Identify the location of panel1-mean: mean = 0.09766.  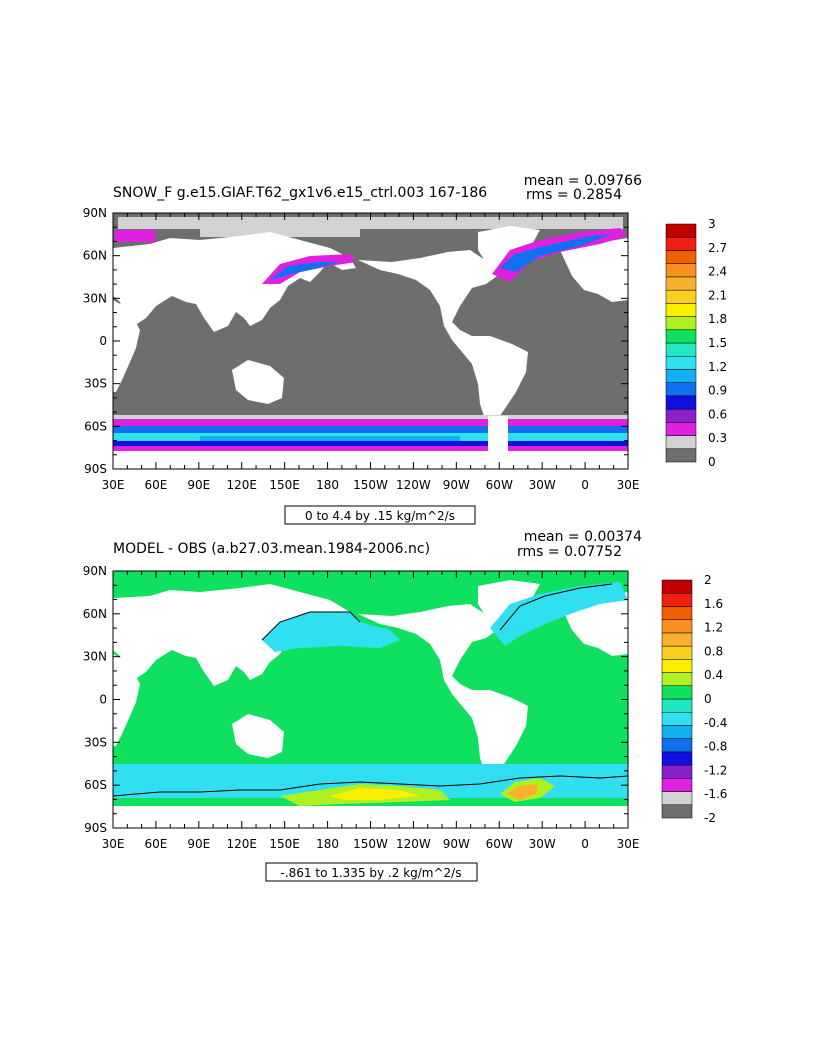
(583, 181).